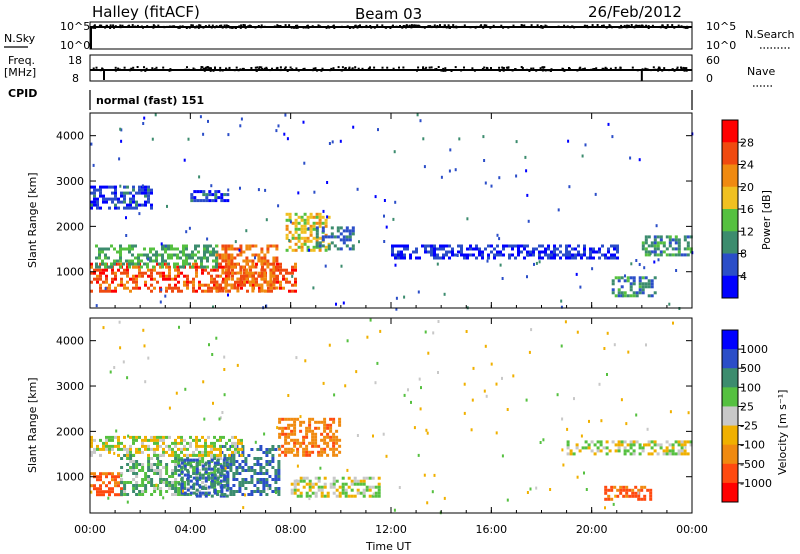 This screenshot has height=554, width=800. Describe the element at coordinates (747, 231) in the screenshot. I see `colorbar-tick-label: 12` at that location.